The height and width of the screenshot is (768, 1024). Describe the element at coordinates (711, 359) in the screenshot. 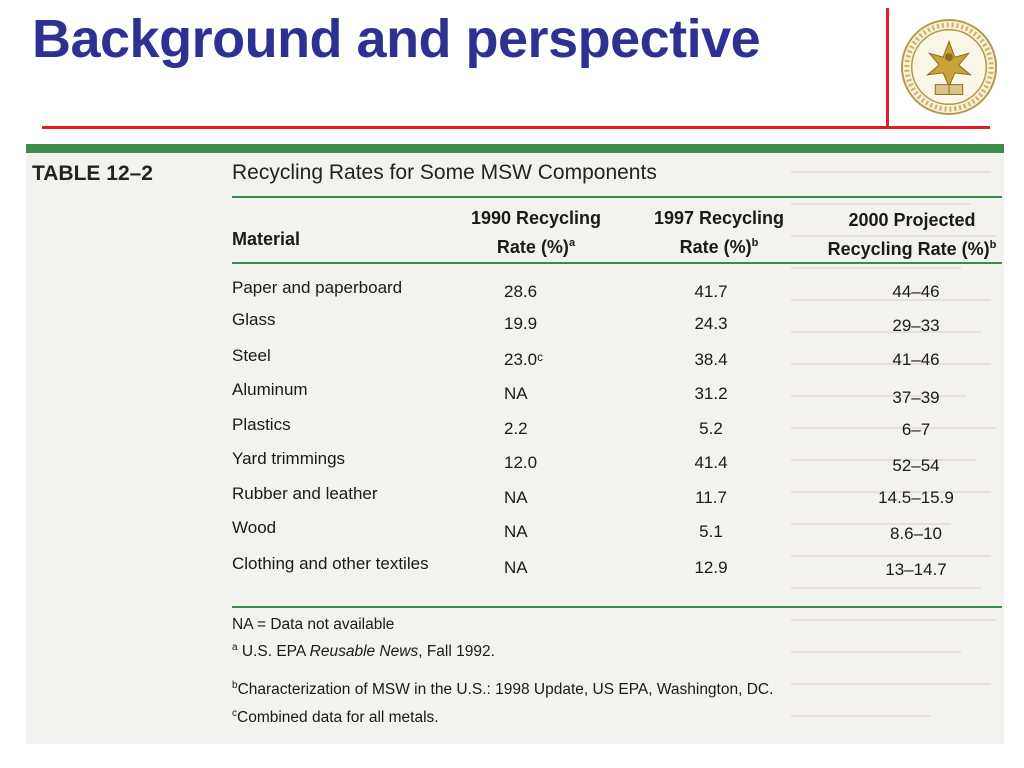

I see `table-cell-1997: 38.4` at that location.